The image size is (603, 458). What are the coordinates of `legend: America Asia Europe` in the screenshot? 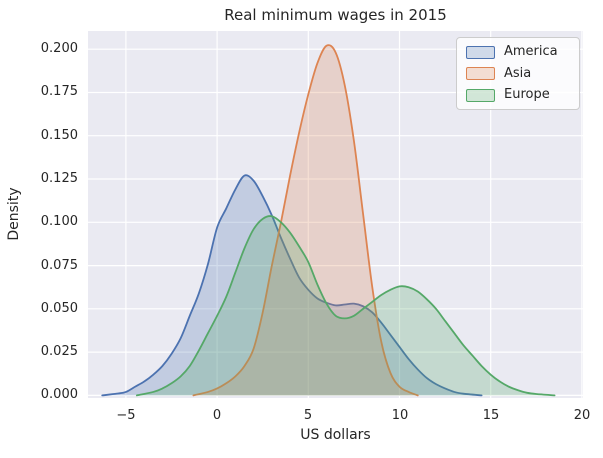 It's located at (518, 73).